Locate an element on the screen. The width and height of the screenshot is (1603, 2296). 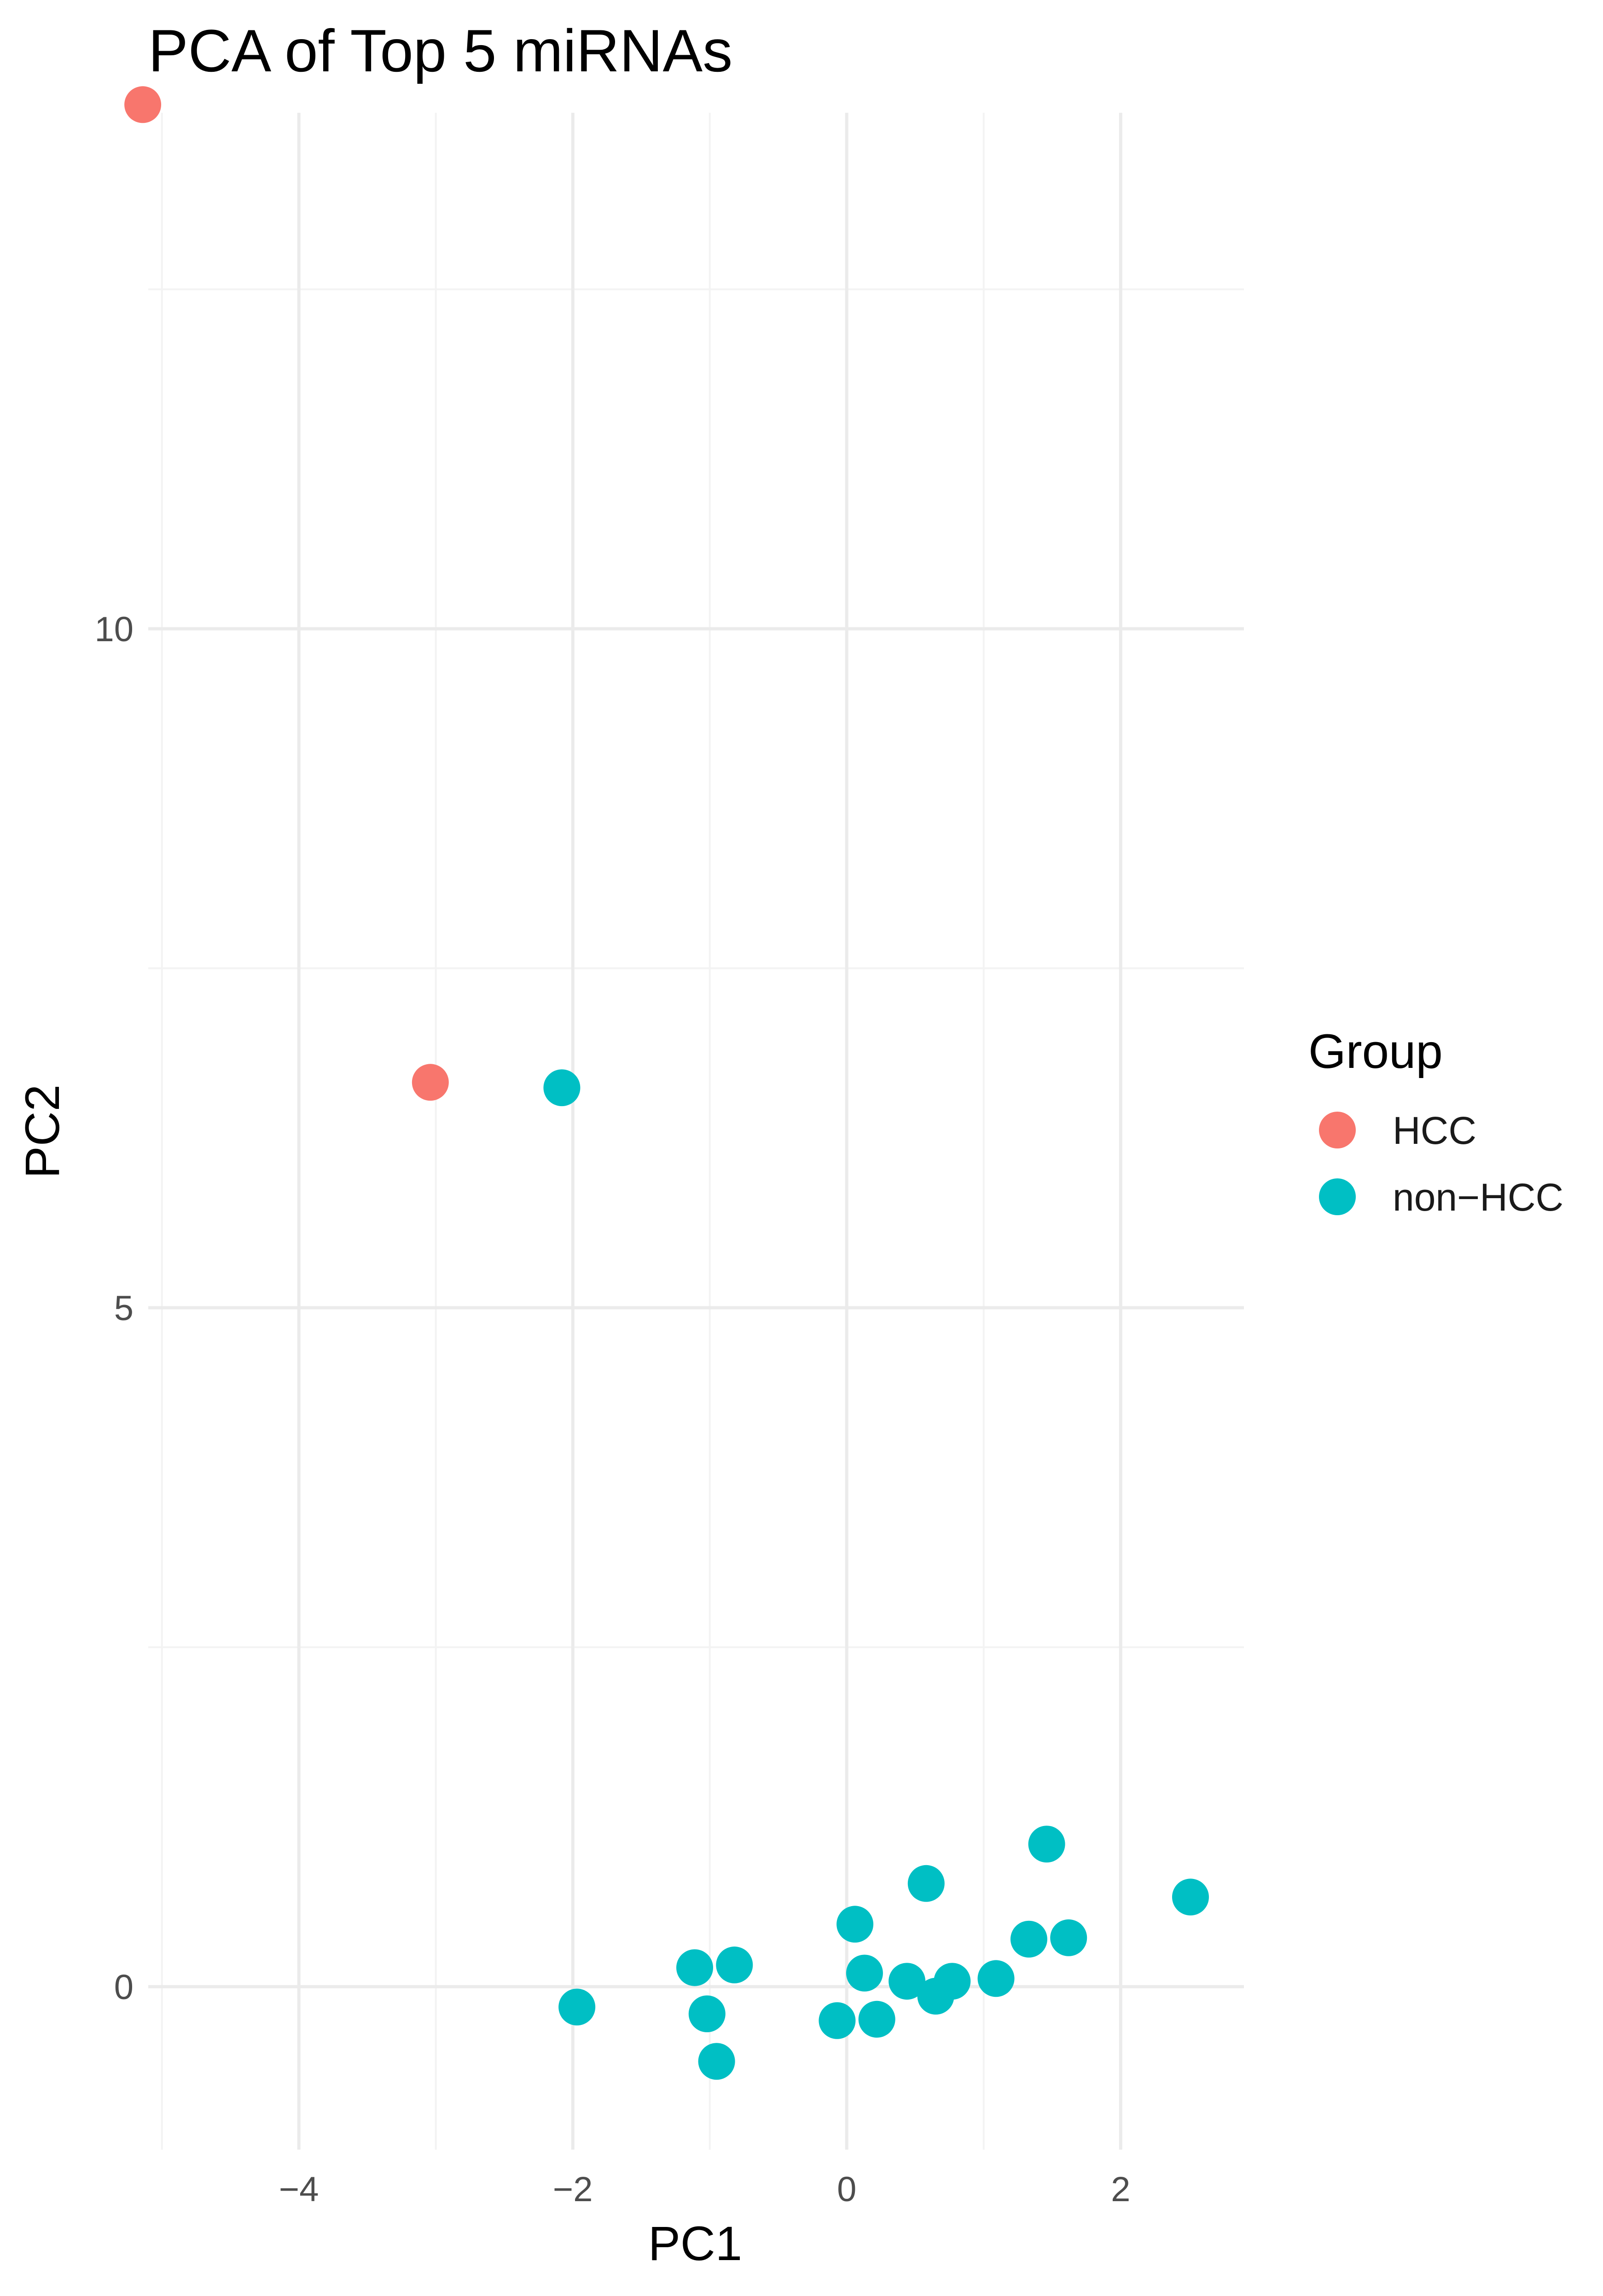
y-tick-label: 10 is located at coordinates (114, 630).